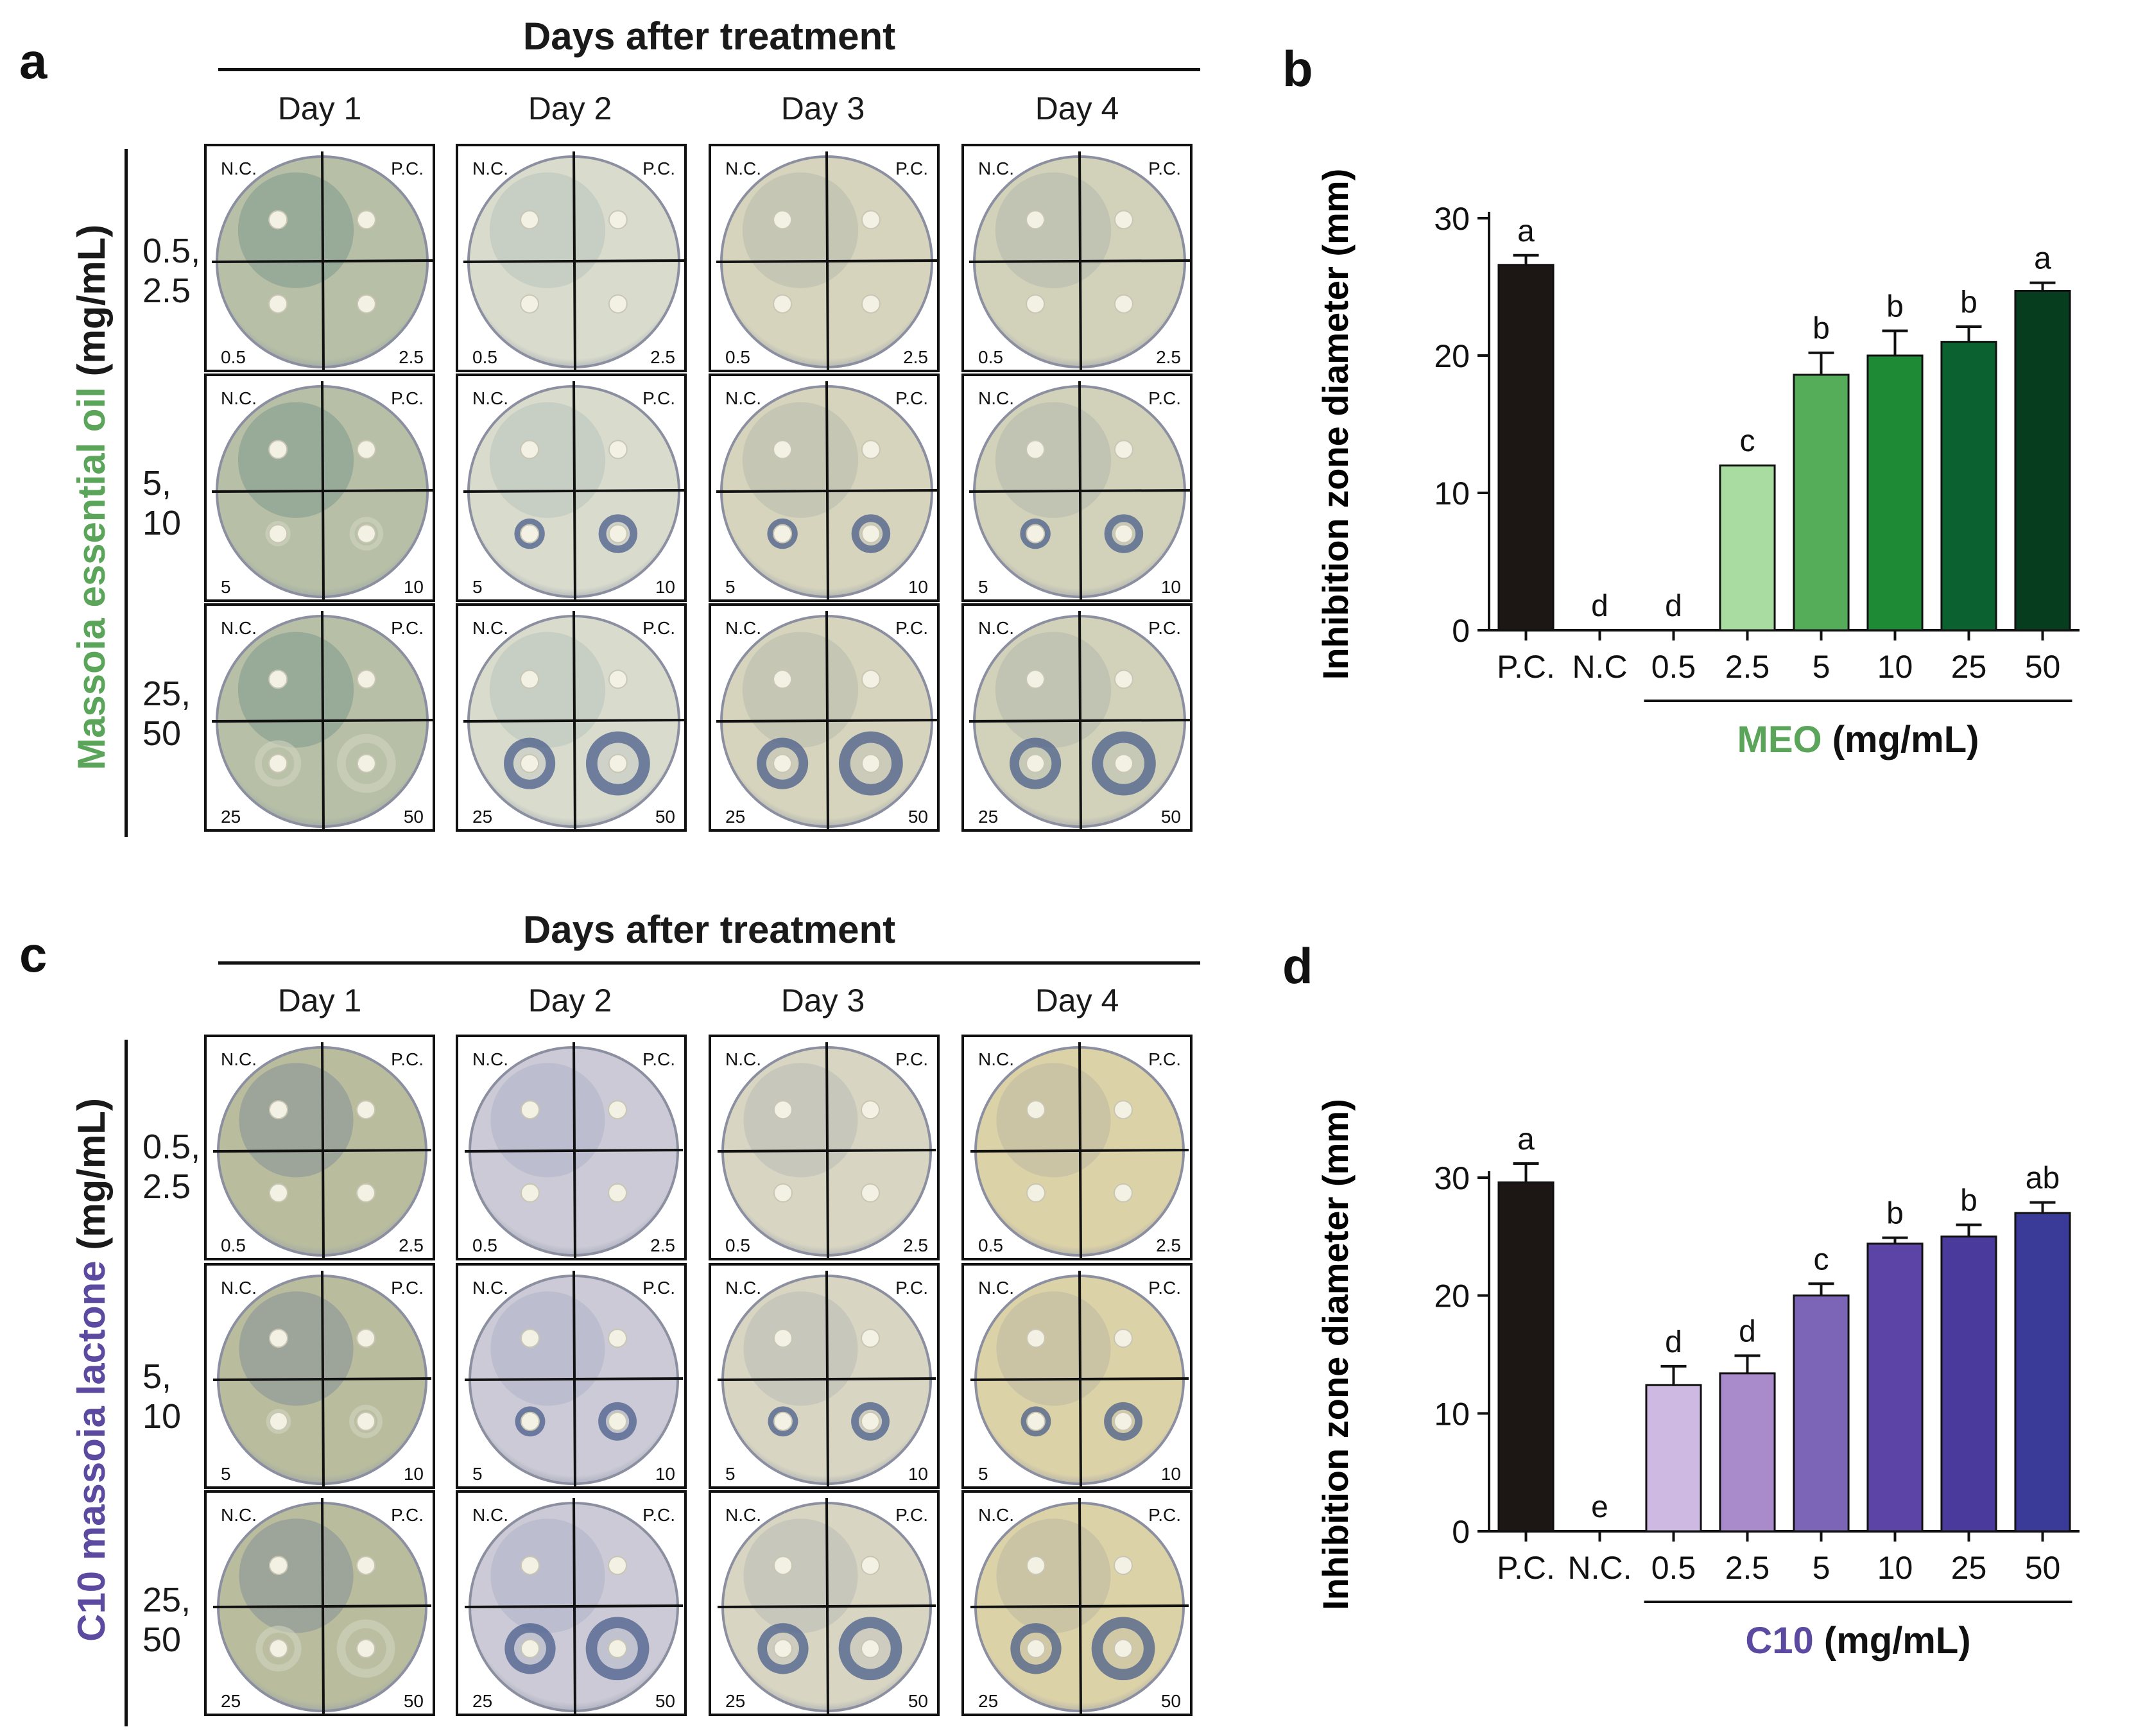 Image resolution: width=2136 pixels, height=1736 pixels. What do you see at coordinates (2043, 1568) in the screenshot?
I see `x-tick-label: 50` at bounding box center [2043, 1568].